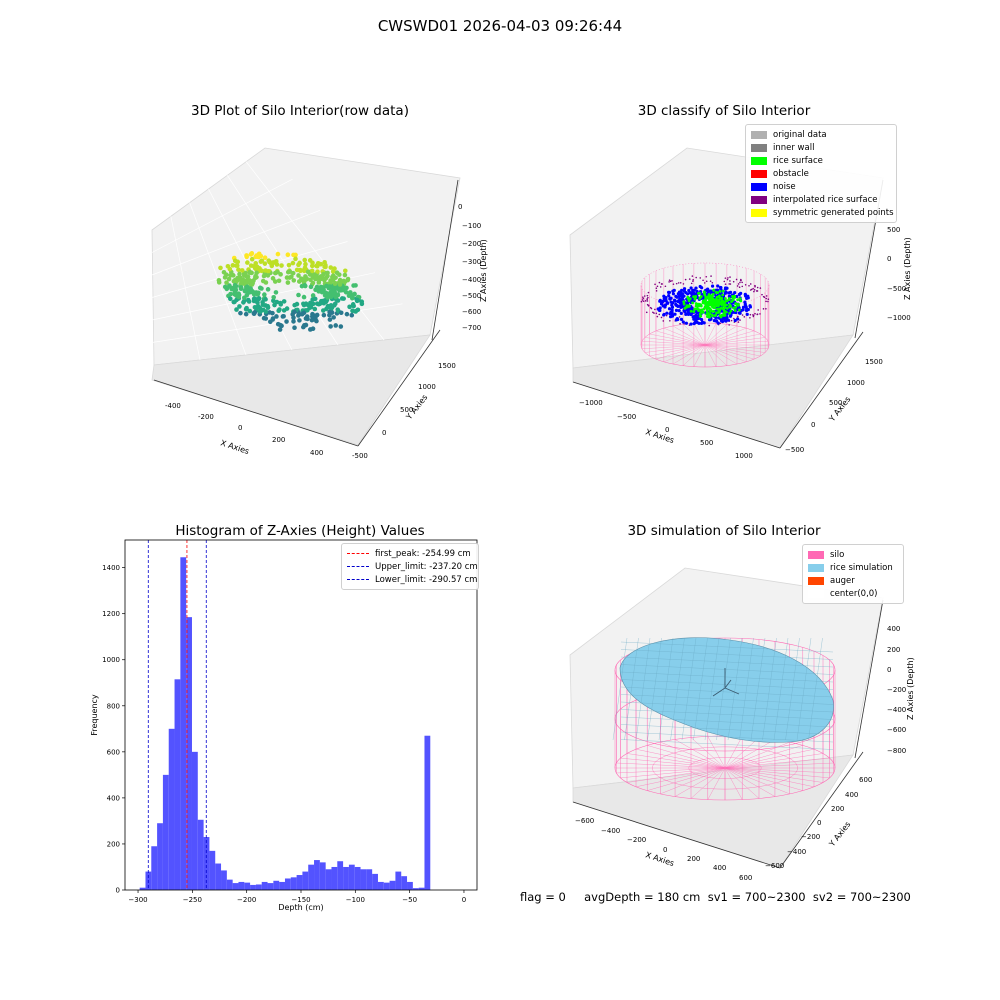  Describe the element at coordinates (774, 866) in the screenshot. I see `p4-ytick: −600` at that location.